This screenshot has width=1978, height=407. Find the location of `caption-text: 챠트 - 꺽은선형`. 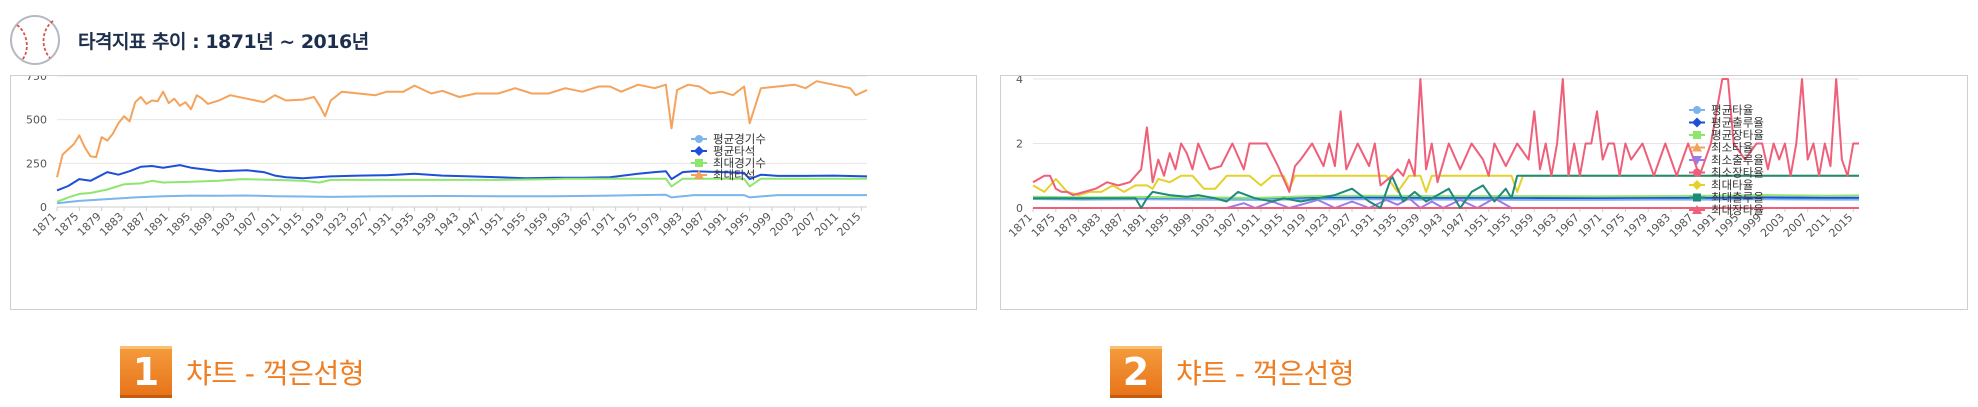

caption-text: 챠트 - 꺽은선형 is located at coordinates (275, 373).